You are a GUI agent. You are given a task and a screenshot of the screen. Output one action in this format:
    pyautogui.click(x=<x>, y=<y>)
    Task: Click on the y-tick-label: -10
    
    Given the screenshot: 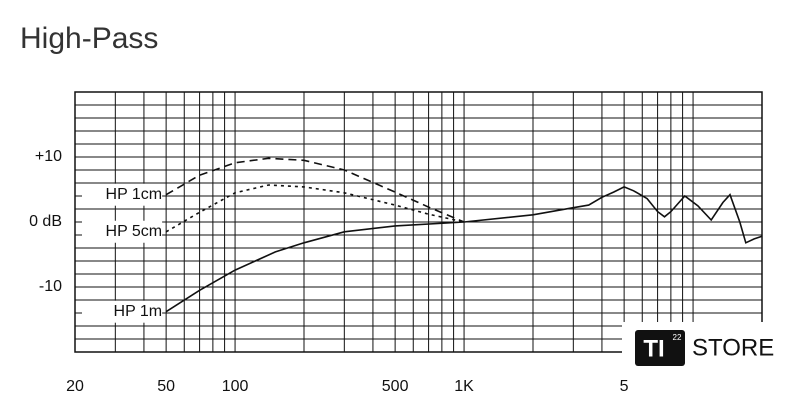 What is the action you would take?
    pyautogui.click(x=50, y=286)
    